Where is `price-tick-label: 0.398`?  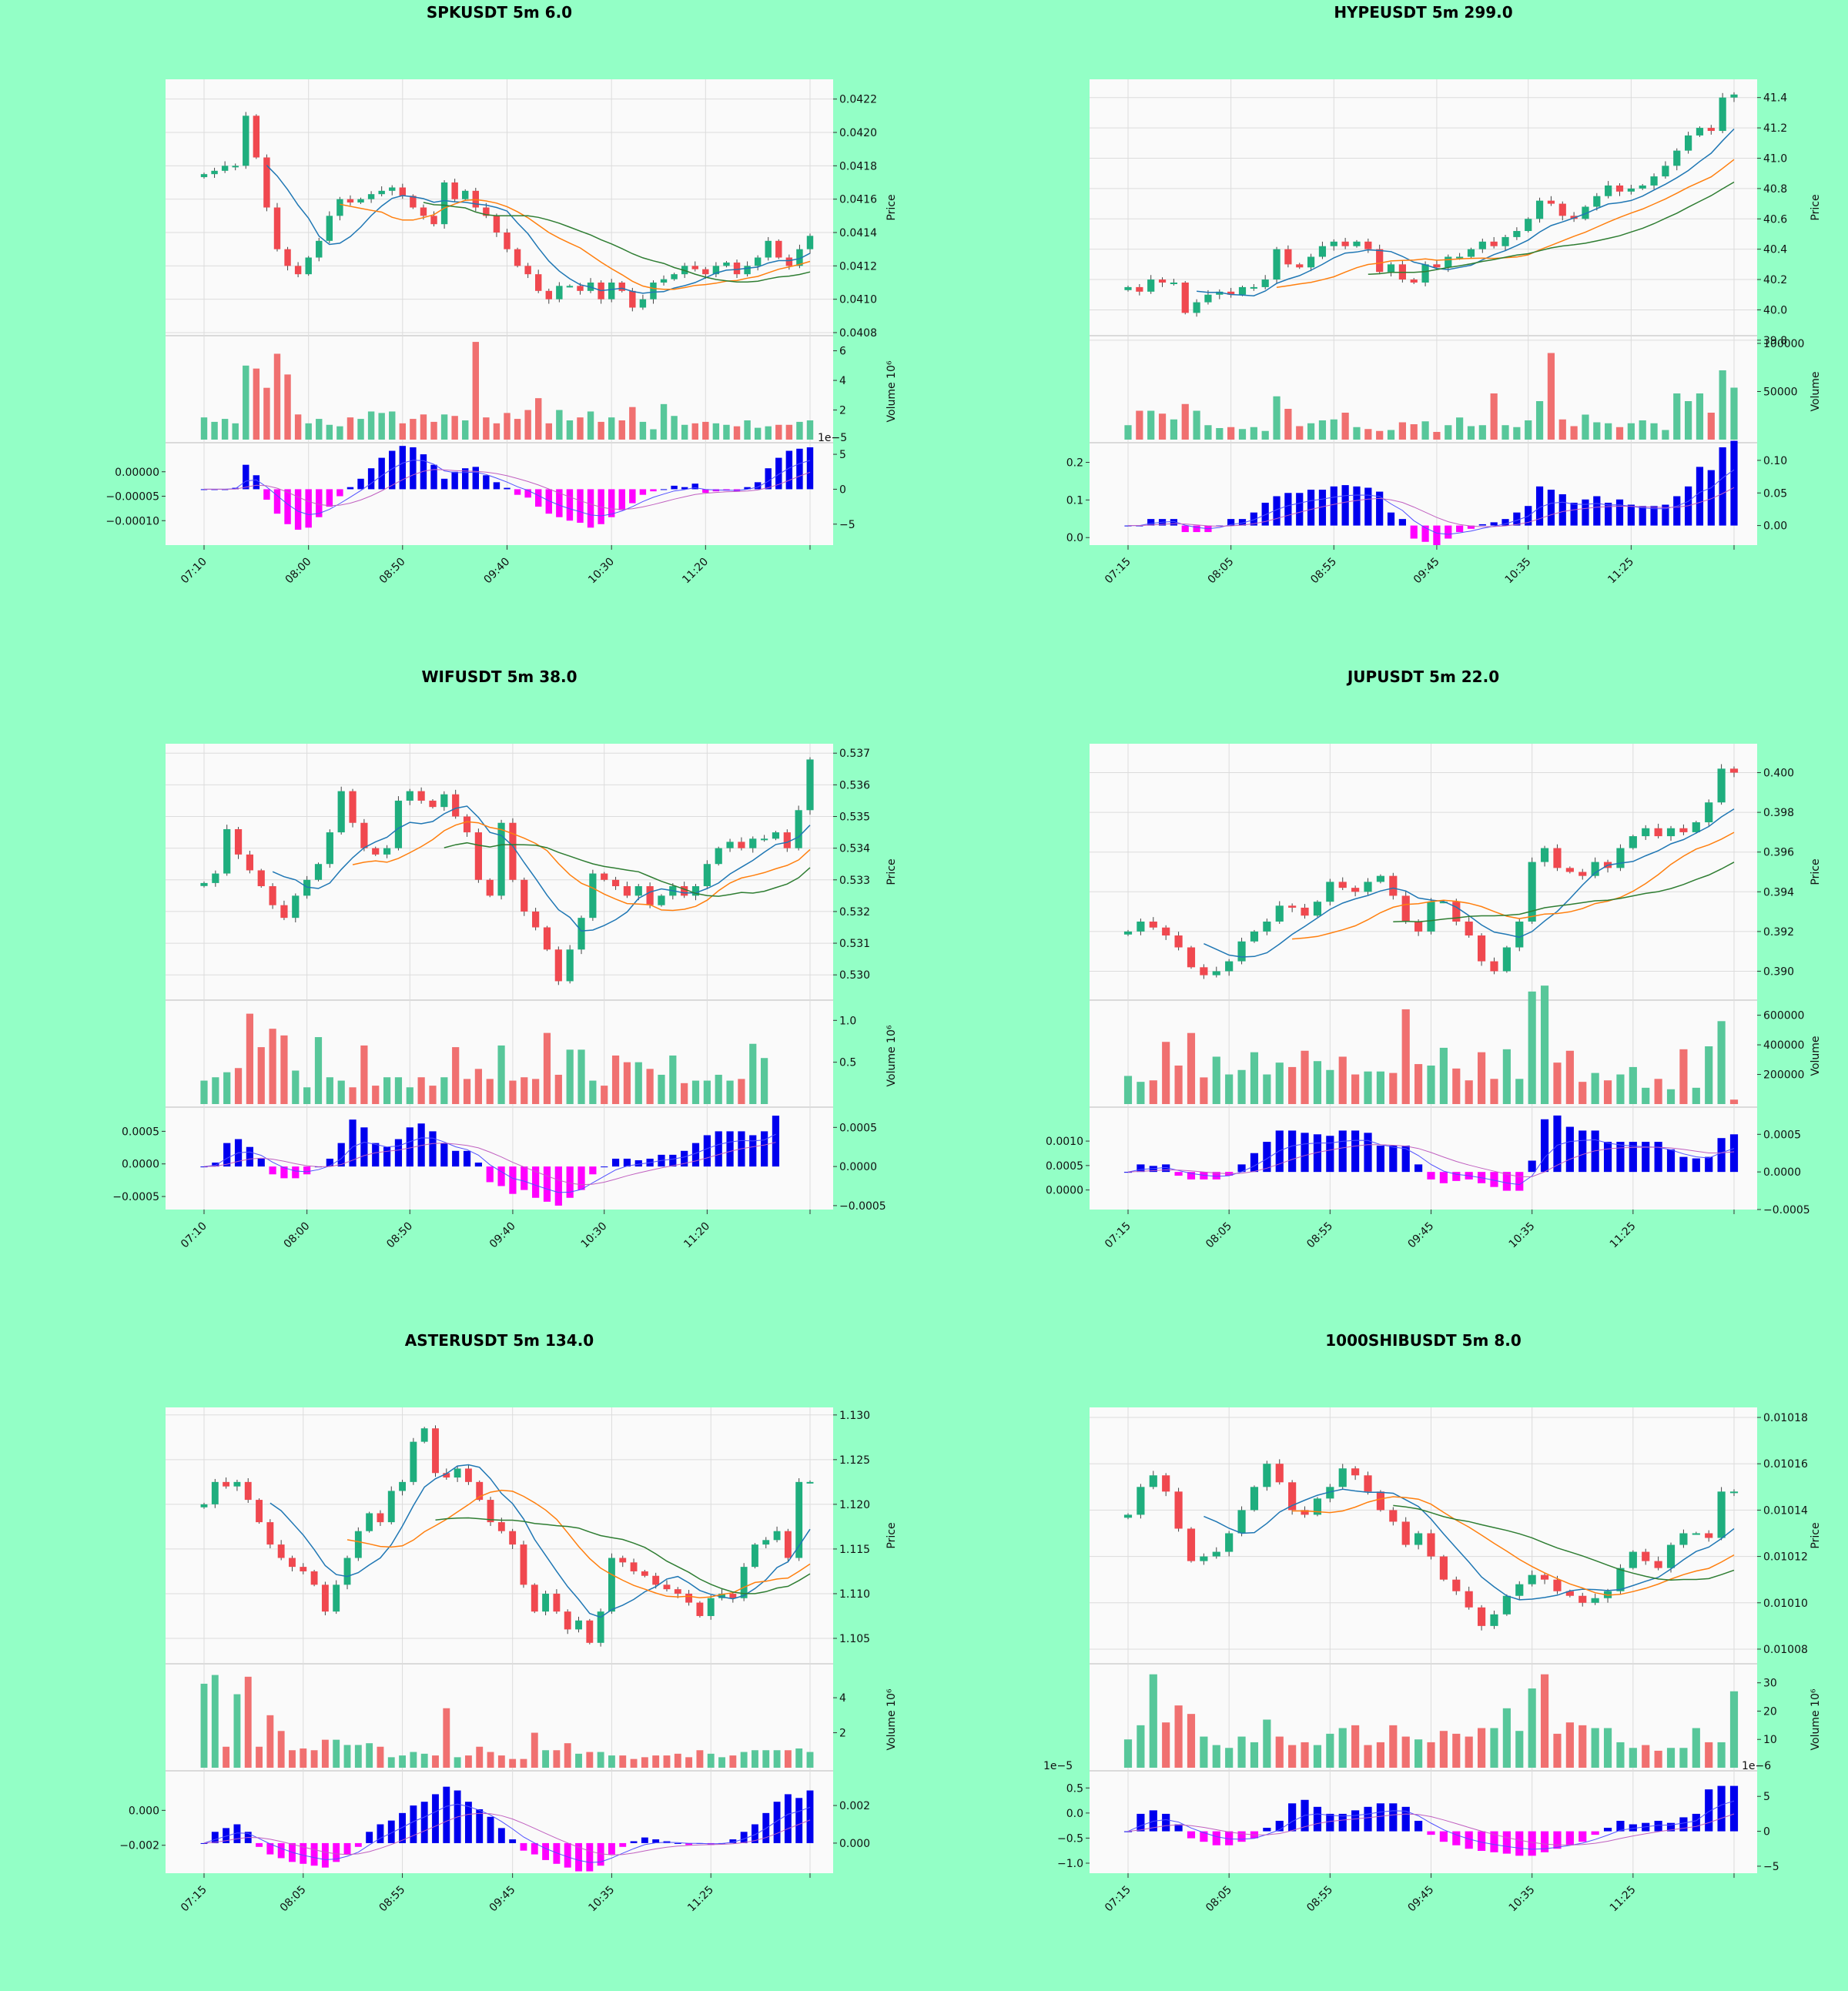
price-tick-label: 0.398 is located at coordinates (1778, 813).